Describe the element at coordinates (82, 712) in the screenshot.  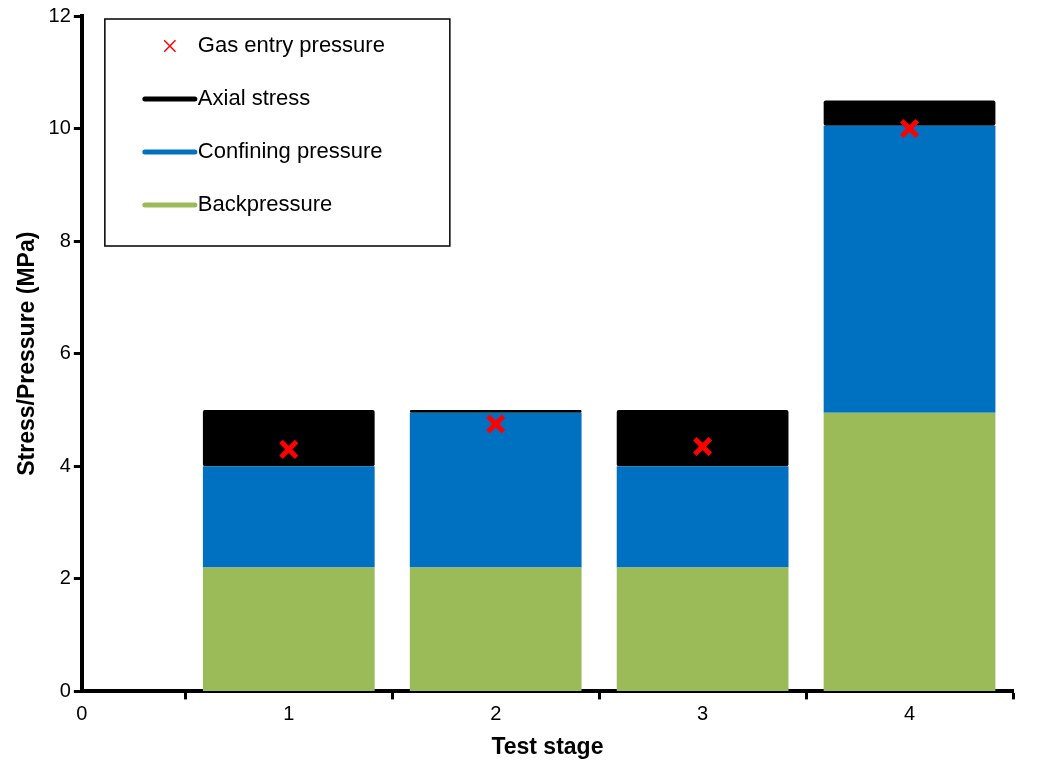
I see `x-tick-label: 0` at that location.